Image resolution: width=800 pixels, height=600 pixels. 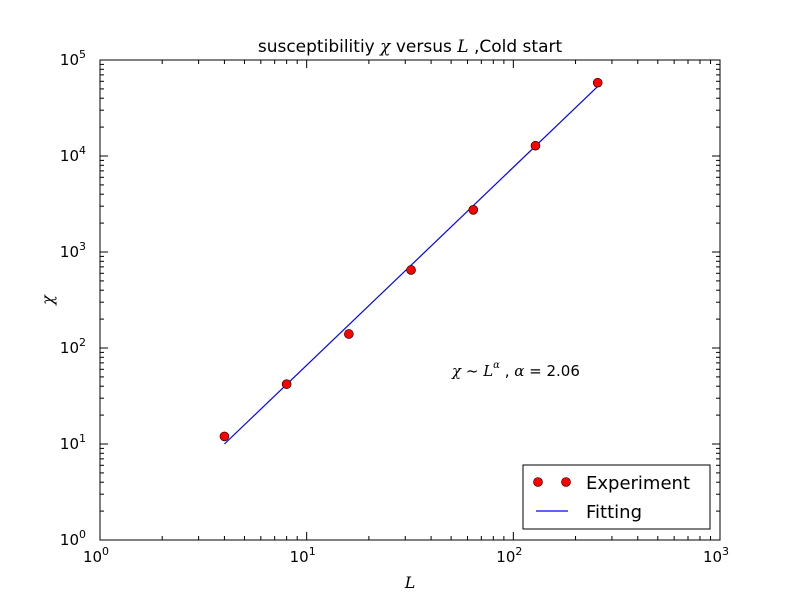 I want to click on x-tick-label: 10², so click(x=509, y=555).